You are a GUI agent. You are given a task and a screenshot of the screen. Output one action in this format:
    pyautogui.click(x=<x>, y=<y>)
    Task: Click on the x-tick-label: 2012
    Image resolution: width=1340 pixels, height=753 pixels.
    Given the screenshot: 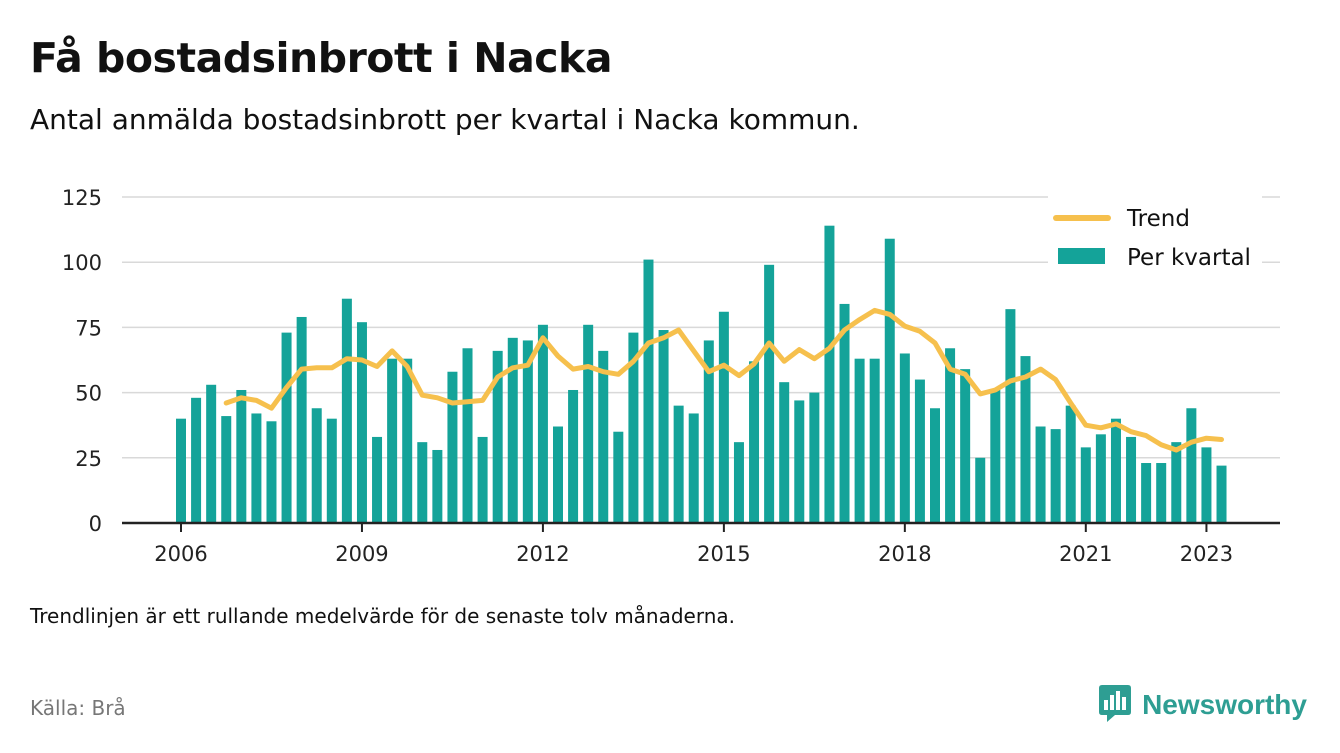 What is the action you would take?
    pyautogui.click(x=542, y=554)
    